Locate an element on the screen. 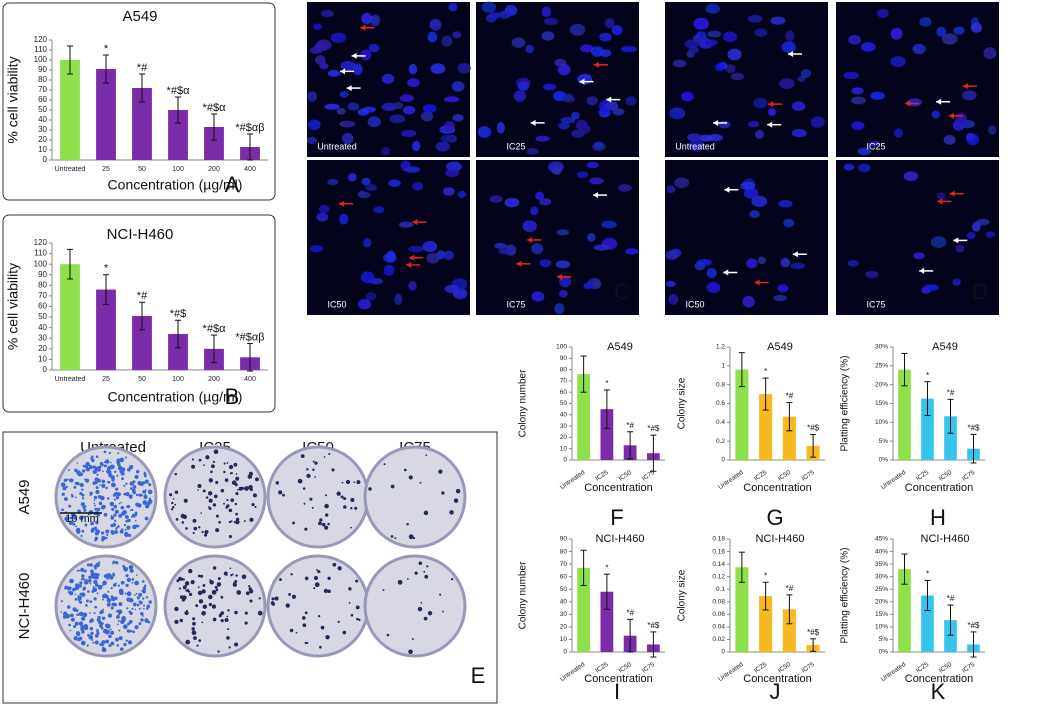  y-tick-label: 15% is located at coordinates (881, 403).